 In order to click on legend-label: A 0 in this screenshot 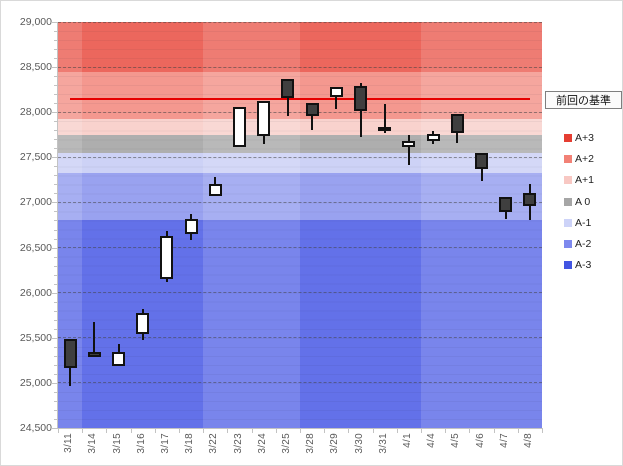, I will do `click(583, 201)`.